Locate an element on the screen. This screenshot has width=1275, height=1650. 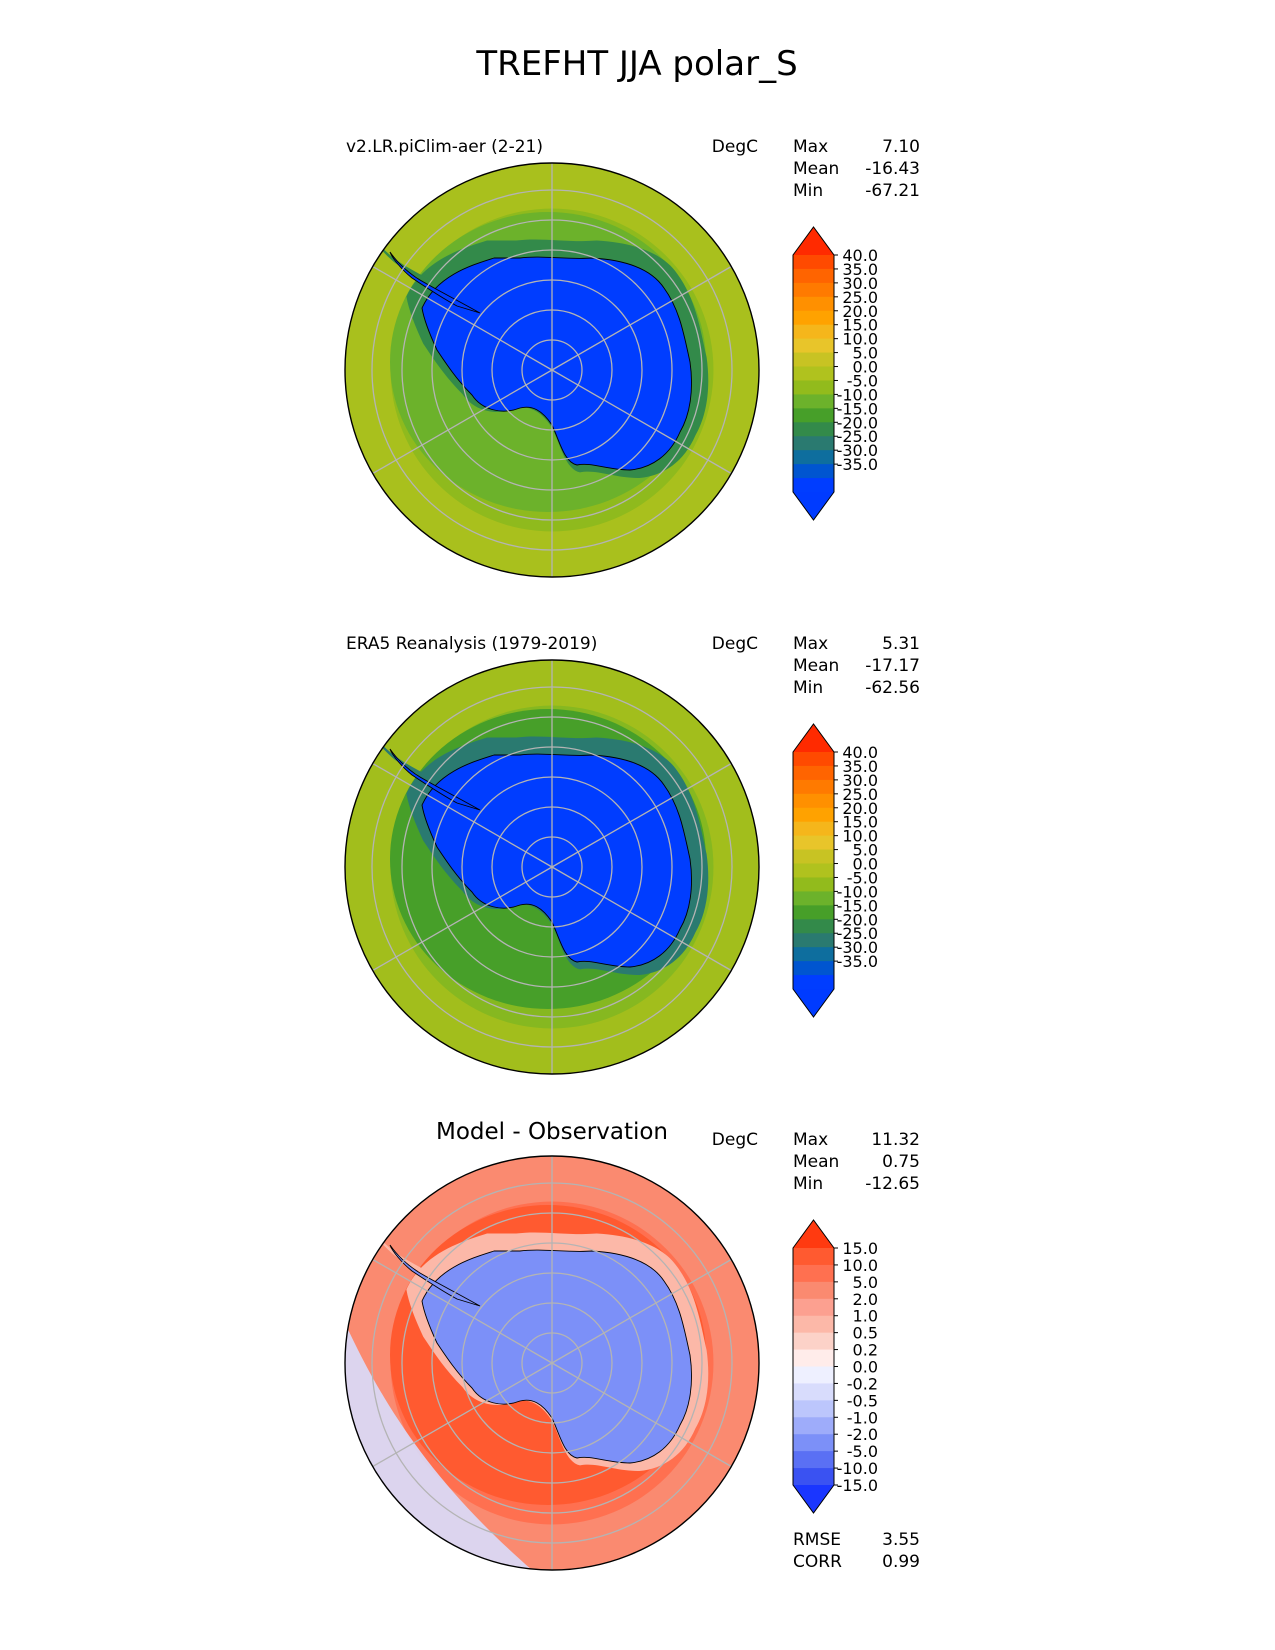
stat-value-max: 7.10 is located at coordinates (901, 147).